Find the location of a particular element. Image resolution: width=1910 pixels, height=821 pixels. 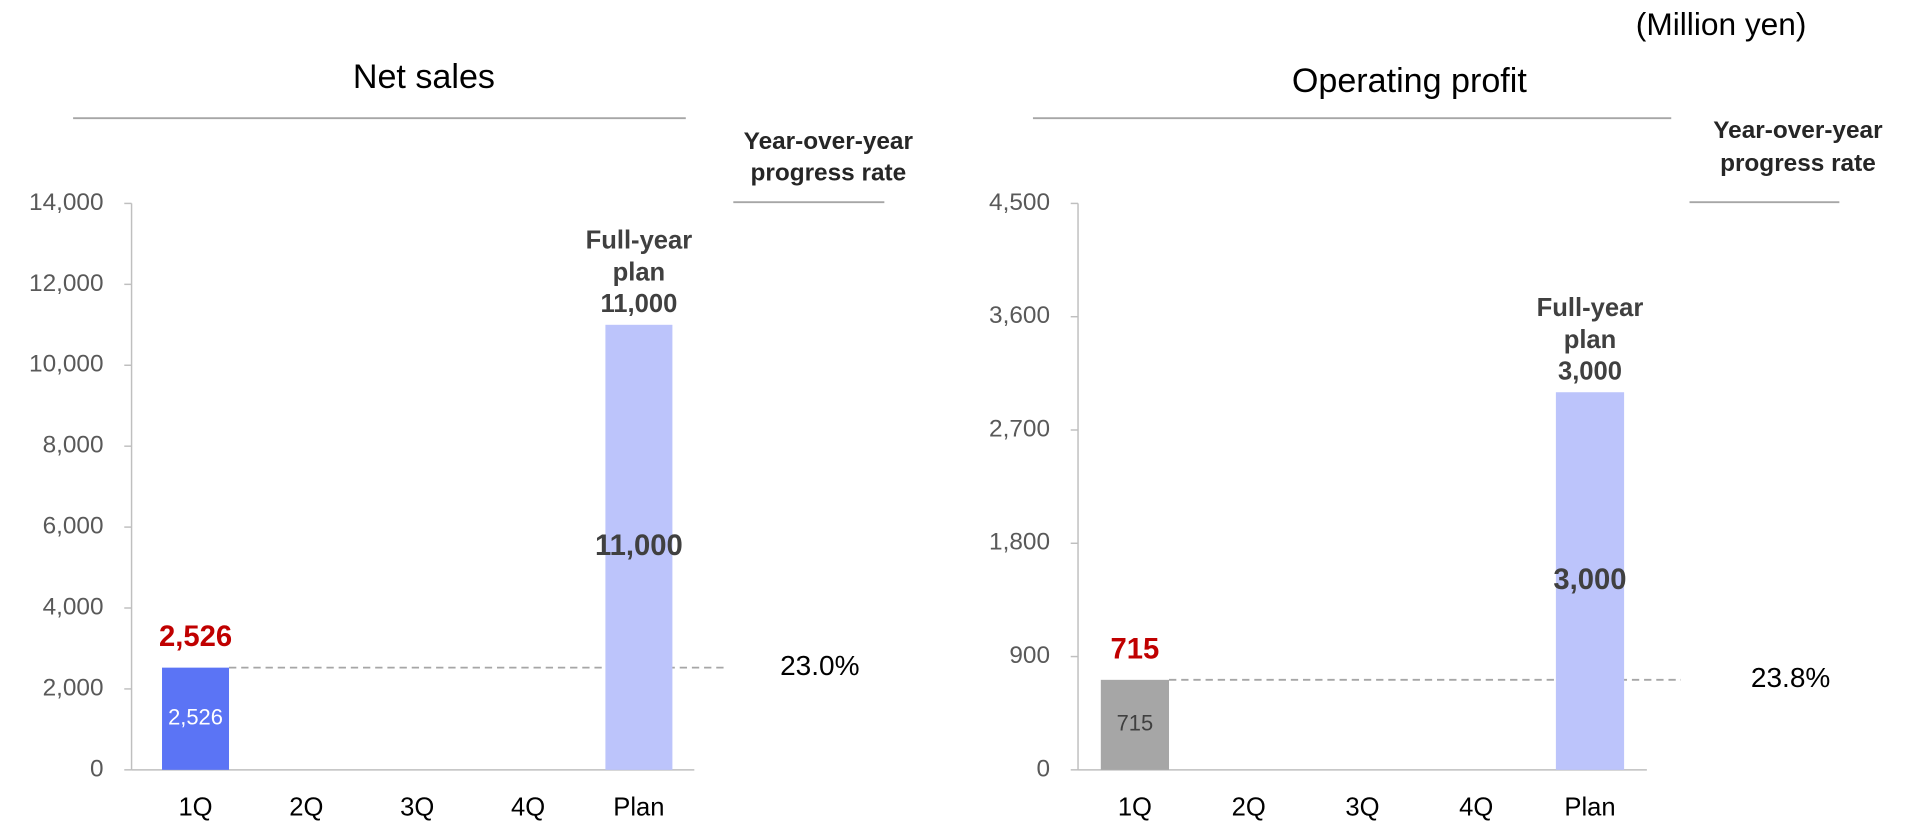

y-tick-label: 10,000 is located at coordinates (66, 364).